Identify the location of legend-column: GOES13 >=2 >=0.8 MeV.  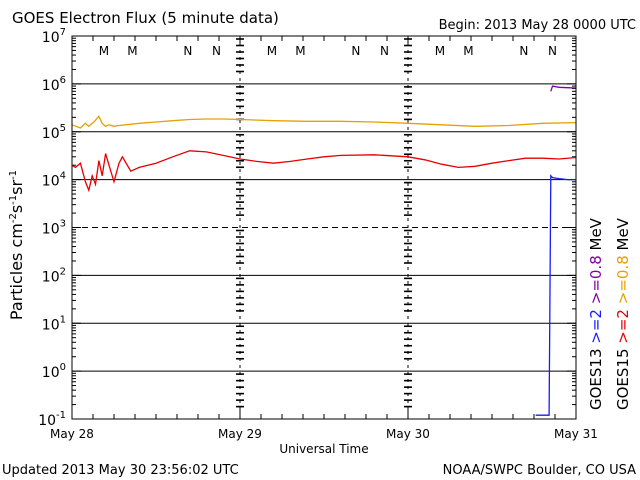
(596, 313).